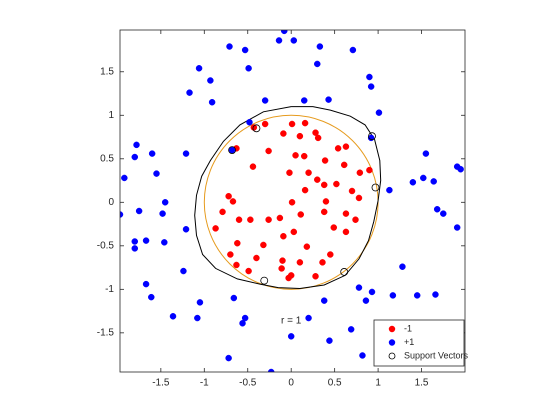  Describe the element at coordinates (409, 342) in the screenshot. I see `legend-label: +1` at that location.